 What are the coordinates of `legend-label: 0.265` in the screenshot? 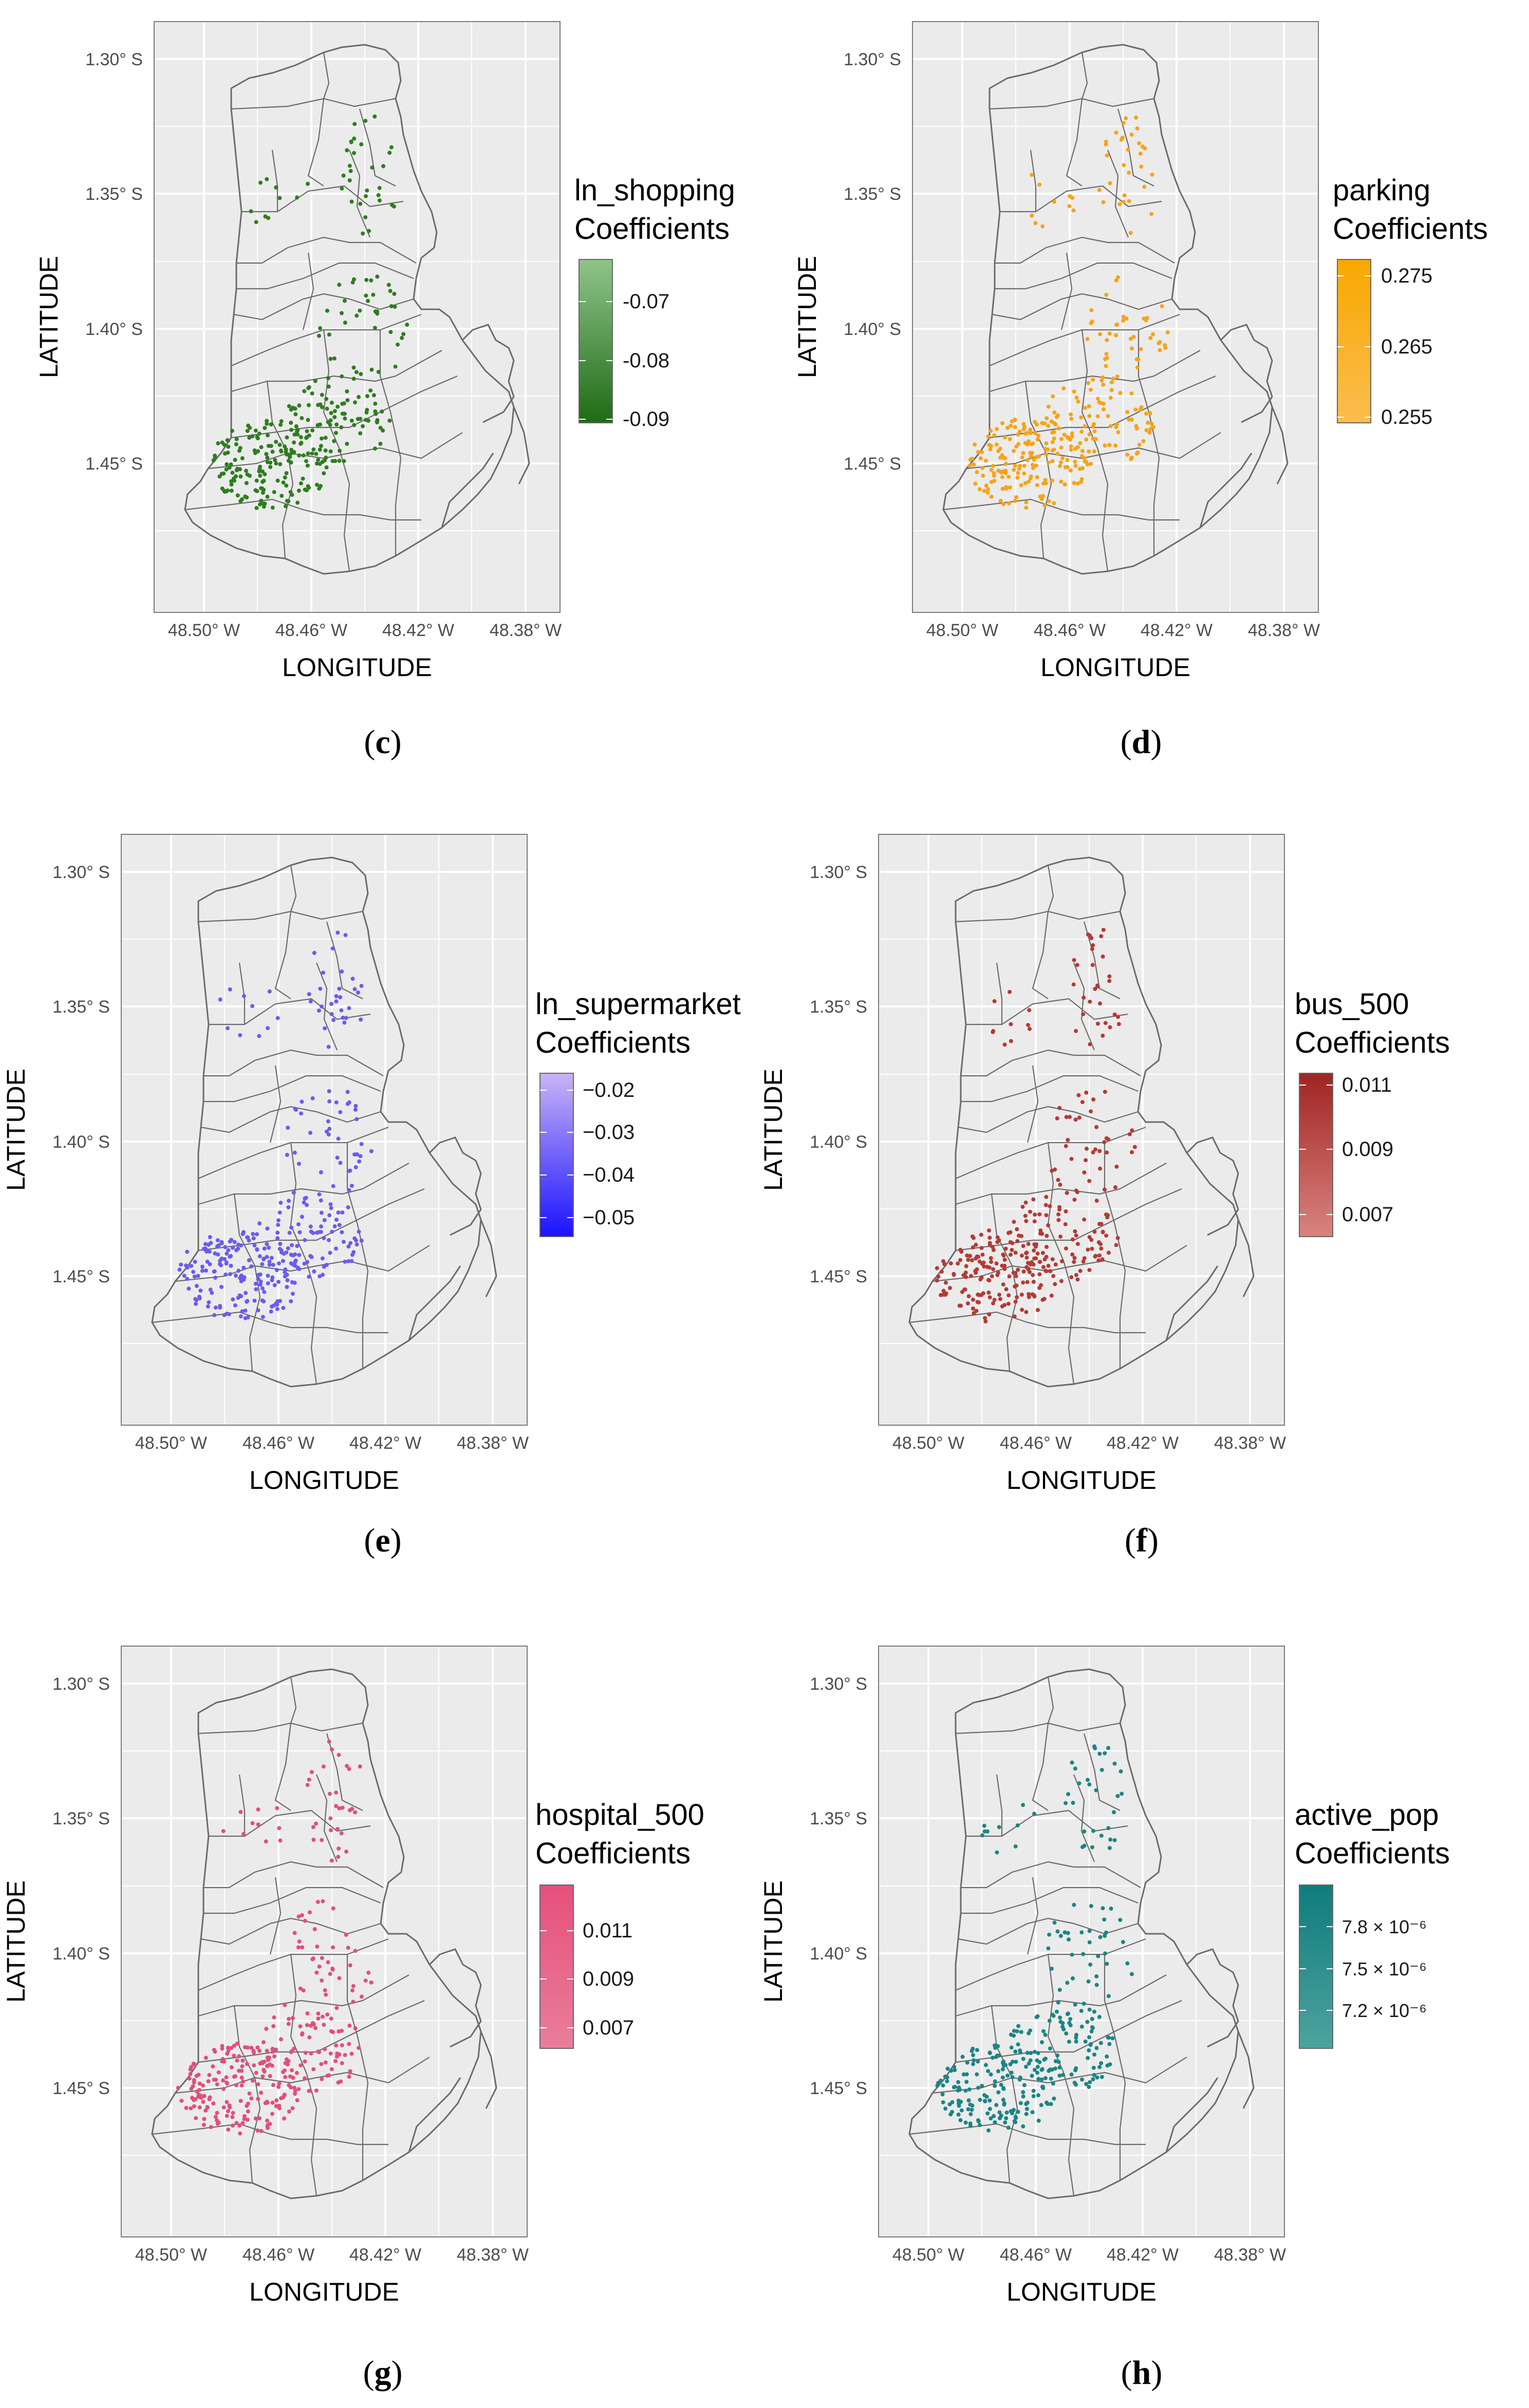 It's located at (1406, 346).